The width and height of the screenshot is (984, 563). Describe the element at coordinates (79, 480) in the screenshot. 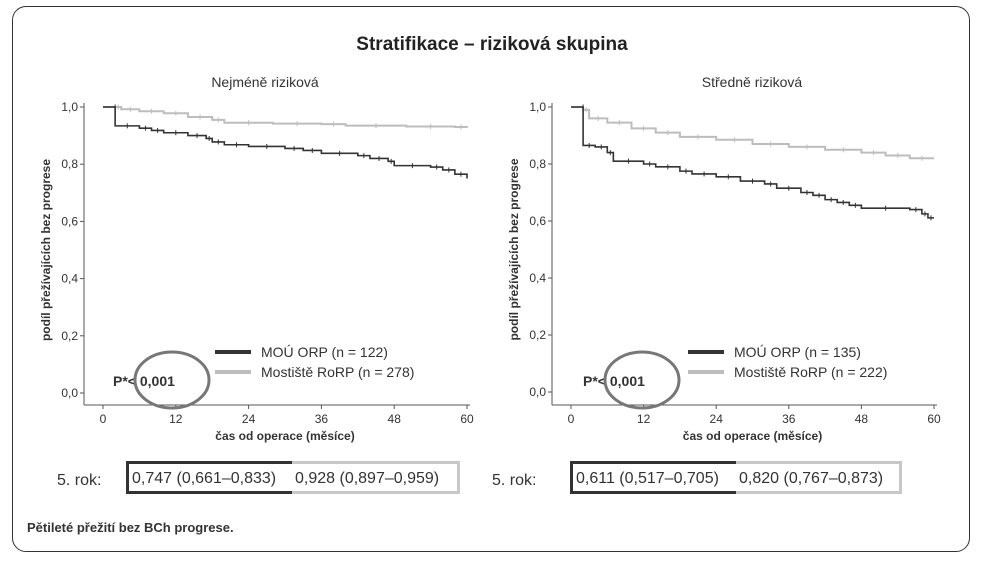

I see `five-year-label-left: 5. rok:` at that location.